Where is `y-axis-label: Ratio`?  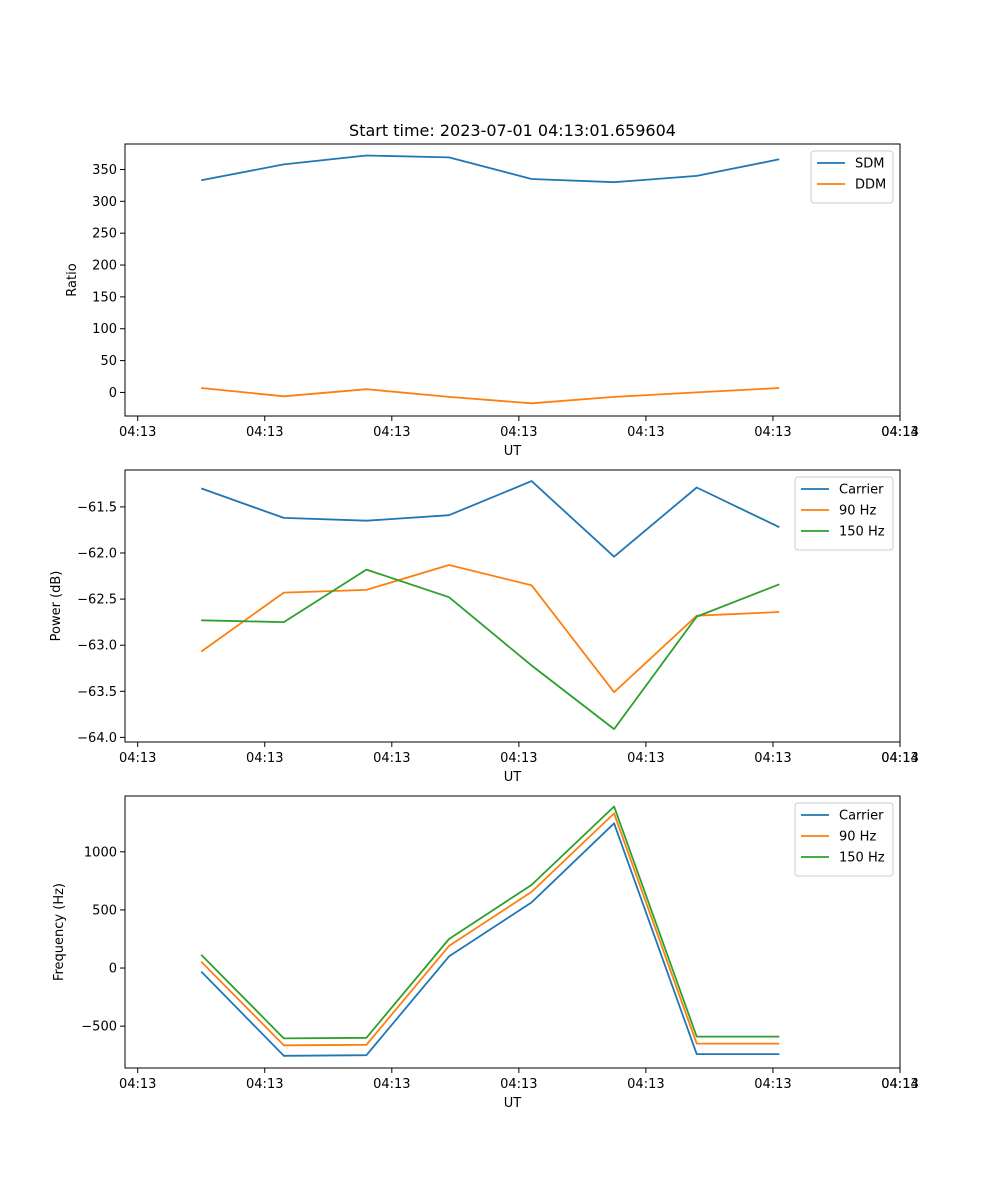
y-axis-label: Ratio is located at coordinates (72, 279).